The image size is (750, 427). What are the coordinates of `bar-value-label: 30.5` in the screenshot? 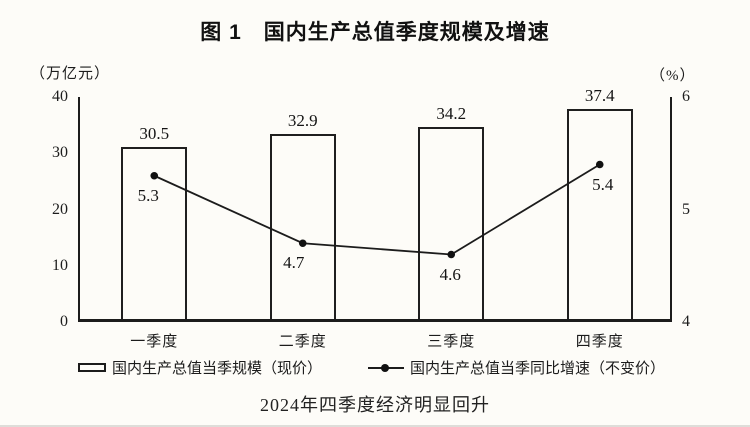 It's located at (154, 134).